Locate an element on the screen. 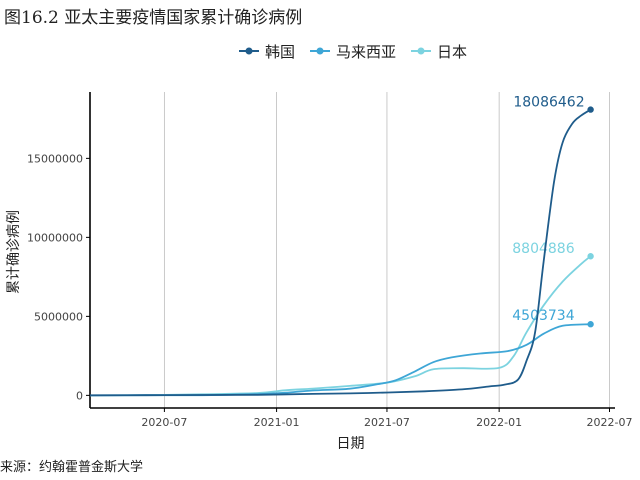 This screenshot has width=640, height=480. end-label-malaysia: 4503734 is located at coordinates (543, 316).